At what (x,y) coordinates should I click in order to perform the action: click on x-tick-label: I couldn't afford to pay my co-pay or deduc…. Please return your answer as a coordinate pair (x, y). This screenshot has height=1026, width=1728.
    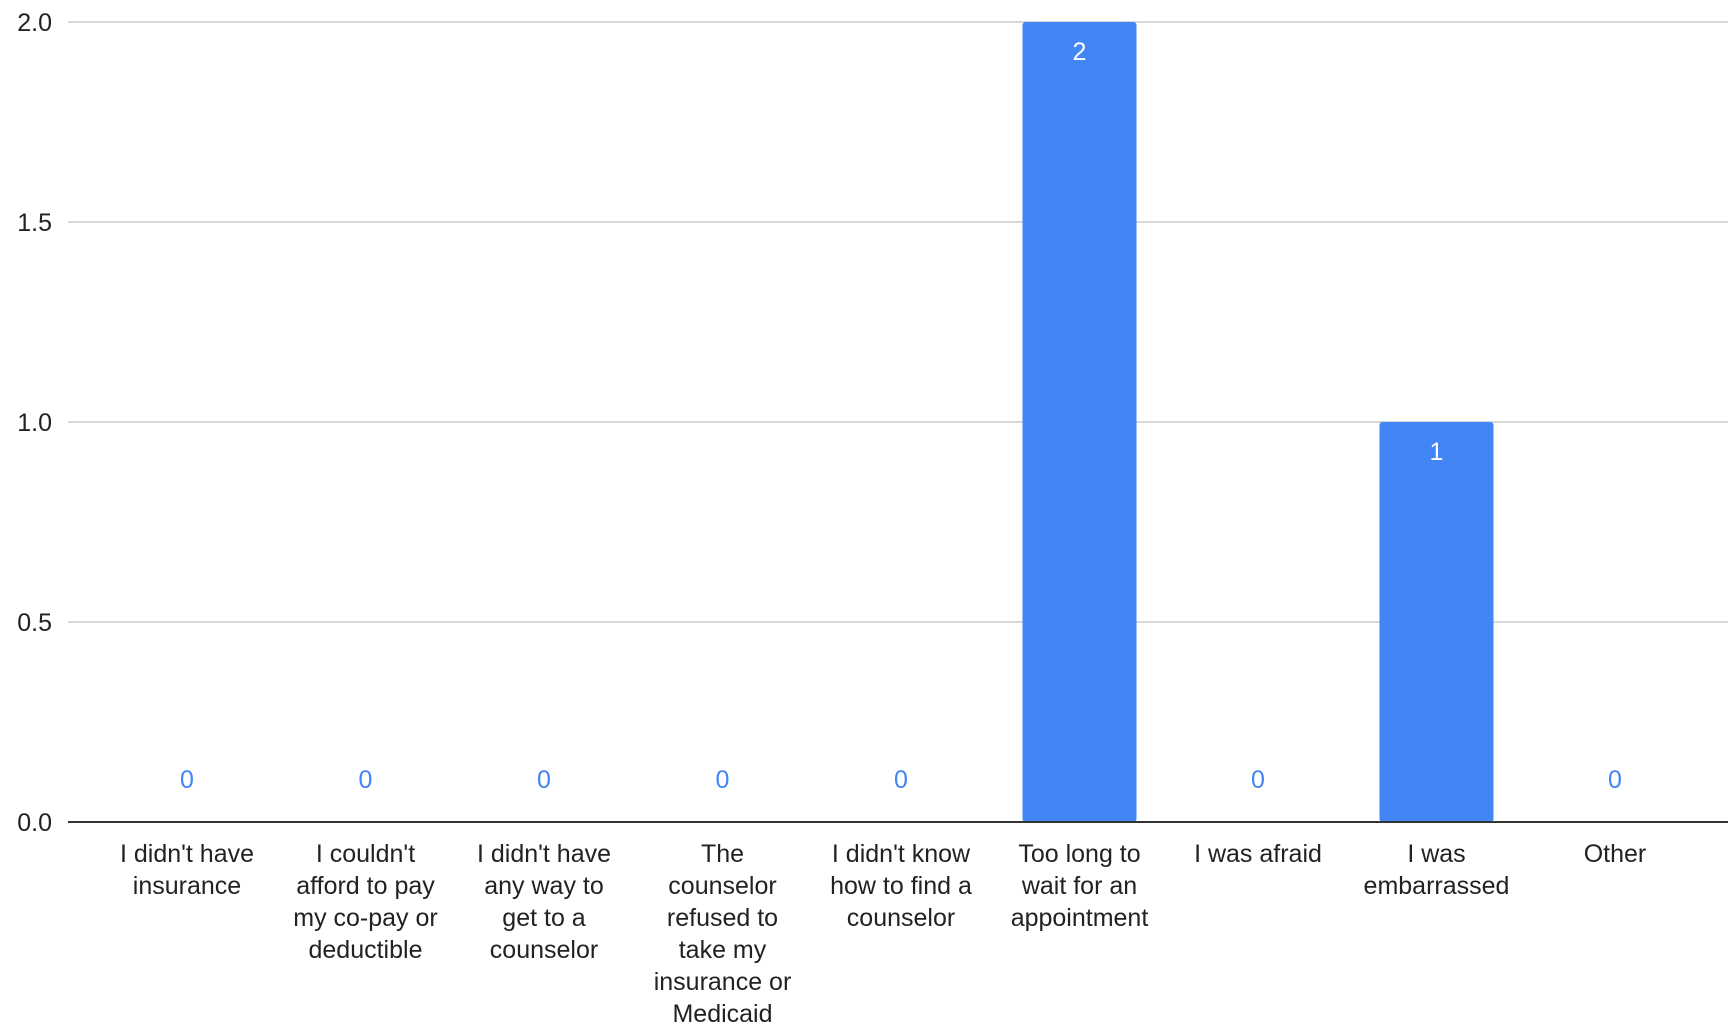
    Looking at the image, I should click on (365, 902).